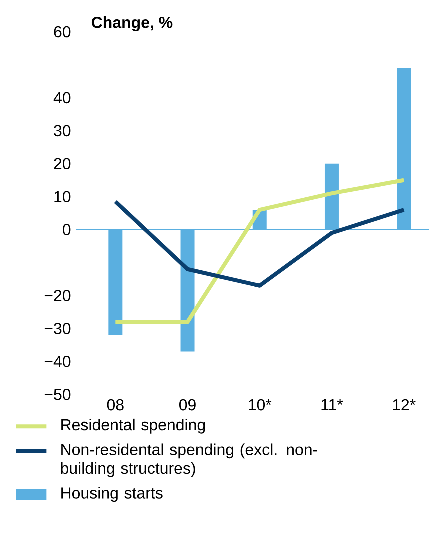 This screenshot has width=440, height=536. I want to click on legend-label: Residental spending, so click(134, 426).